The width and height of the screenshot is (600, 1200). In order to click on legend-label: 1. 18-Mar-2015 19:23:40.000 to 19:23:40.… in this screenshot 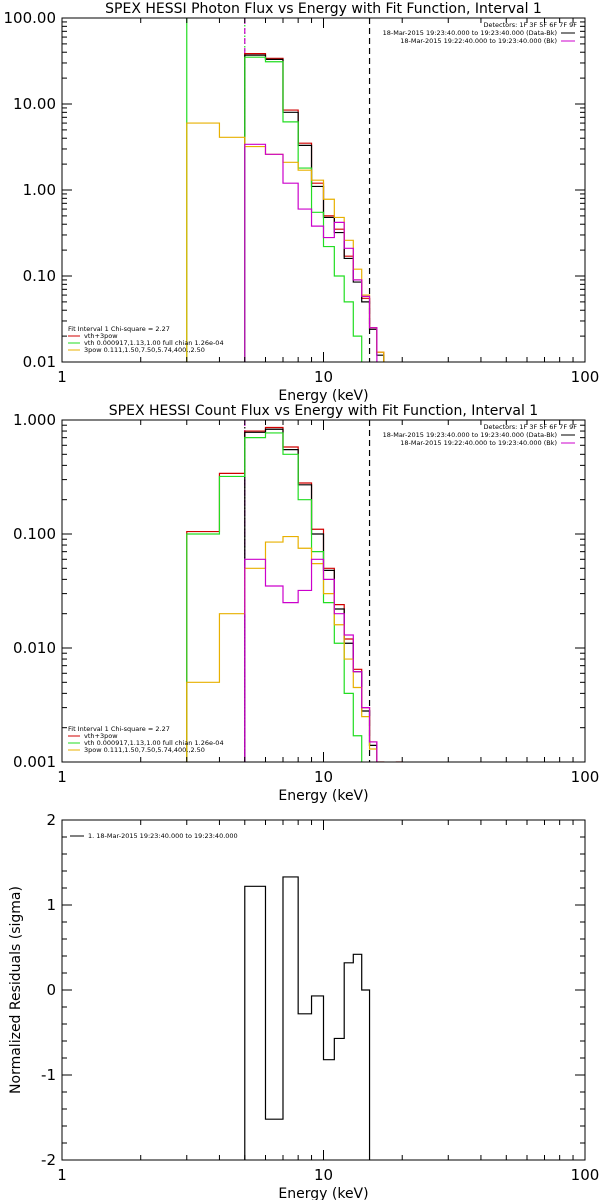, I will do `click(163, 836)`.